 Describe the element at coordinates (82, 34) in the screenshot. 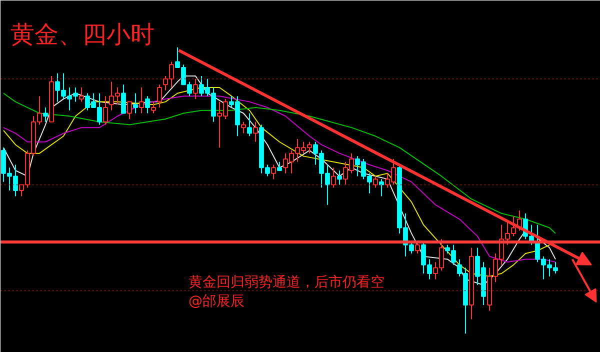

I see `chart-title: 黄金、四小时` at that location.